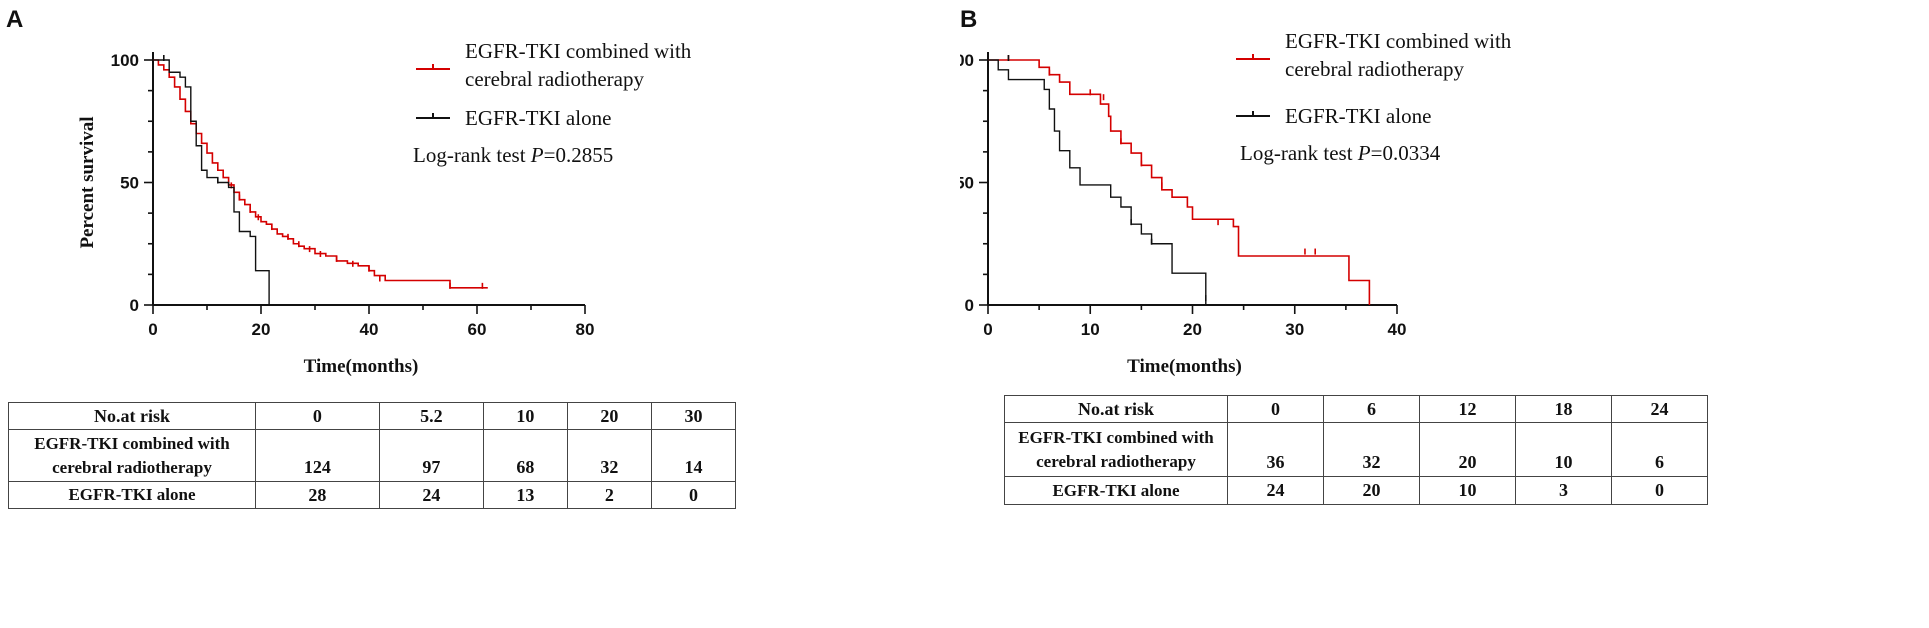  I want to click on risk-header-time: 6, so click(1371, 409).